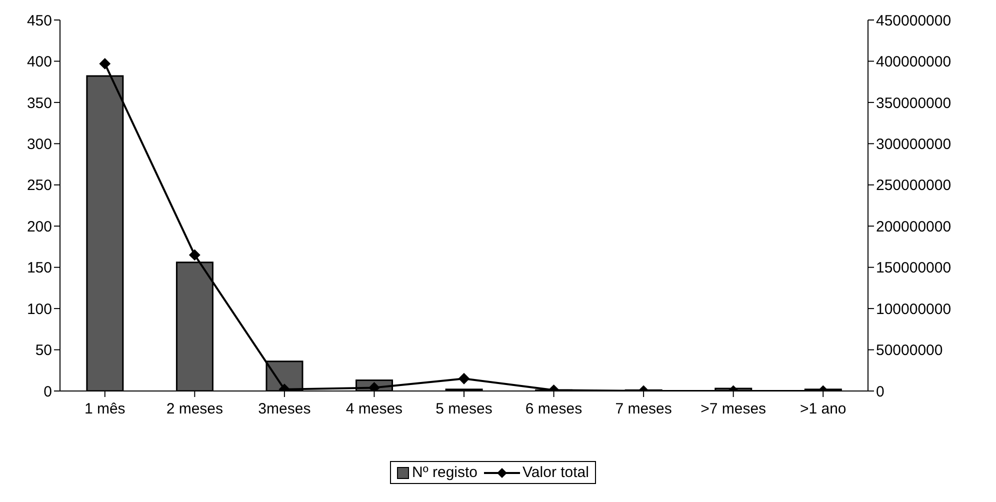 The width and height of the screenshot is (996, 502). What do you see at coordinates (914, 227) in the screenshot?
I see `y2-tick-label: 200000000` at bounding box center [914, 227].